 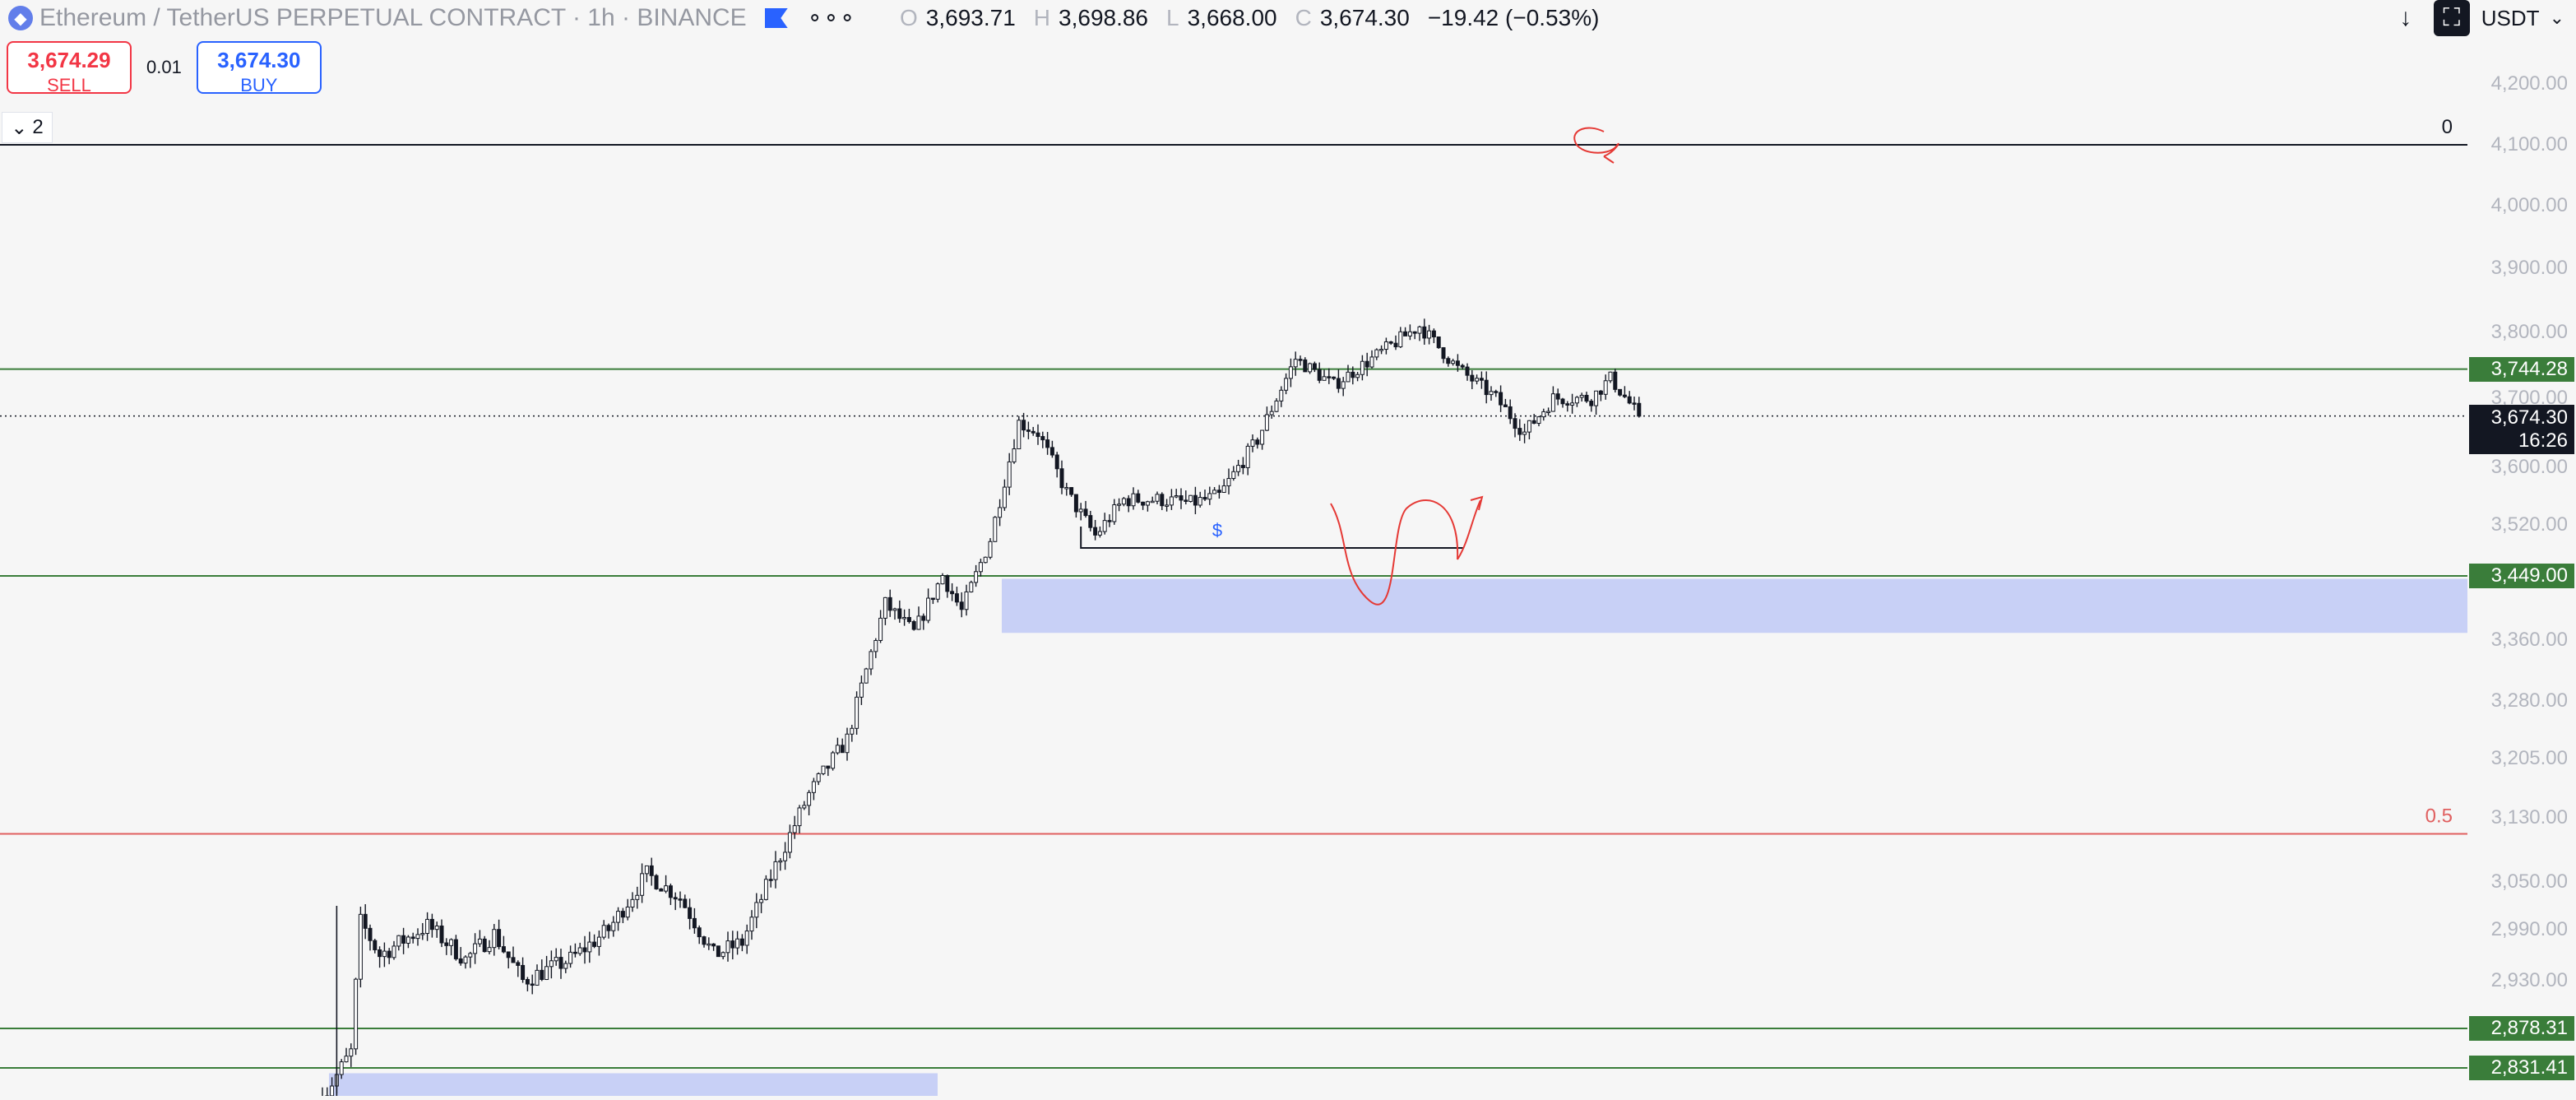 What do you see at coordinates (1173, 18) in the screenshot?
I see `low-key: L` at bounding box center [1173, 18].